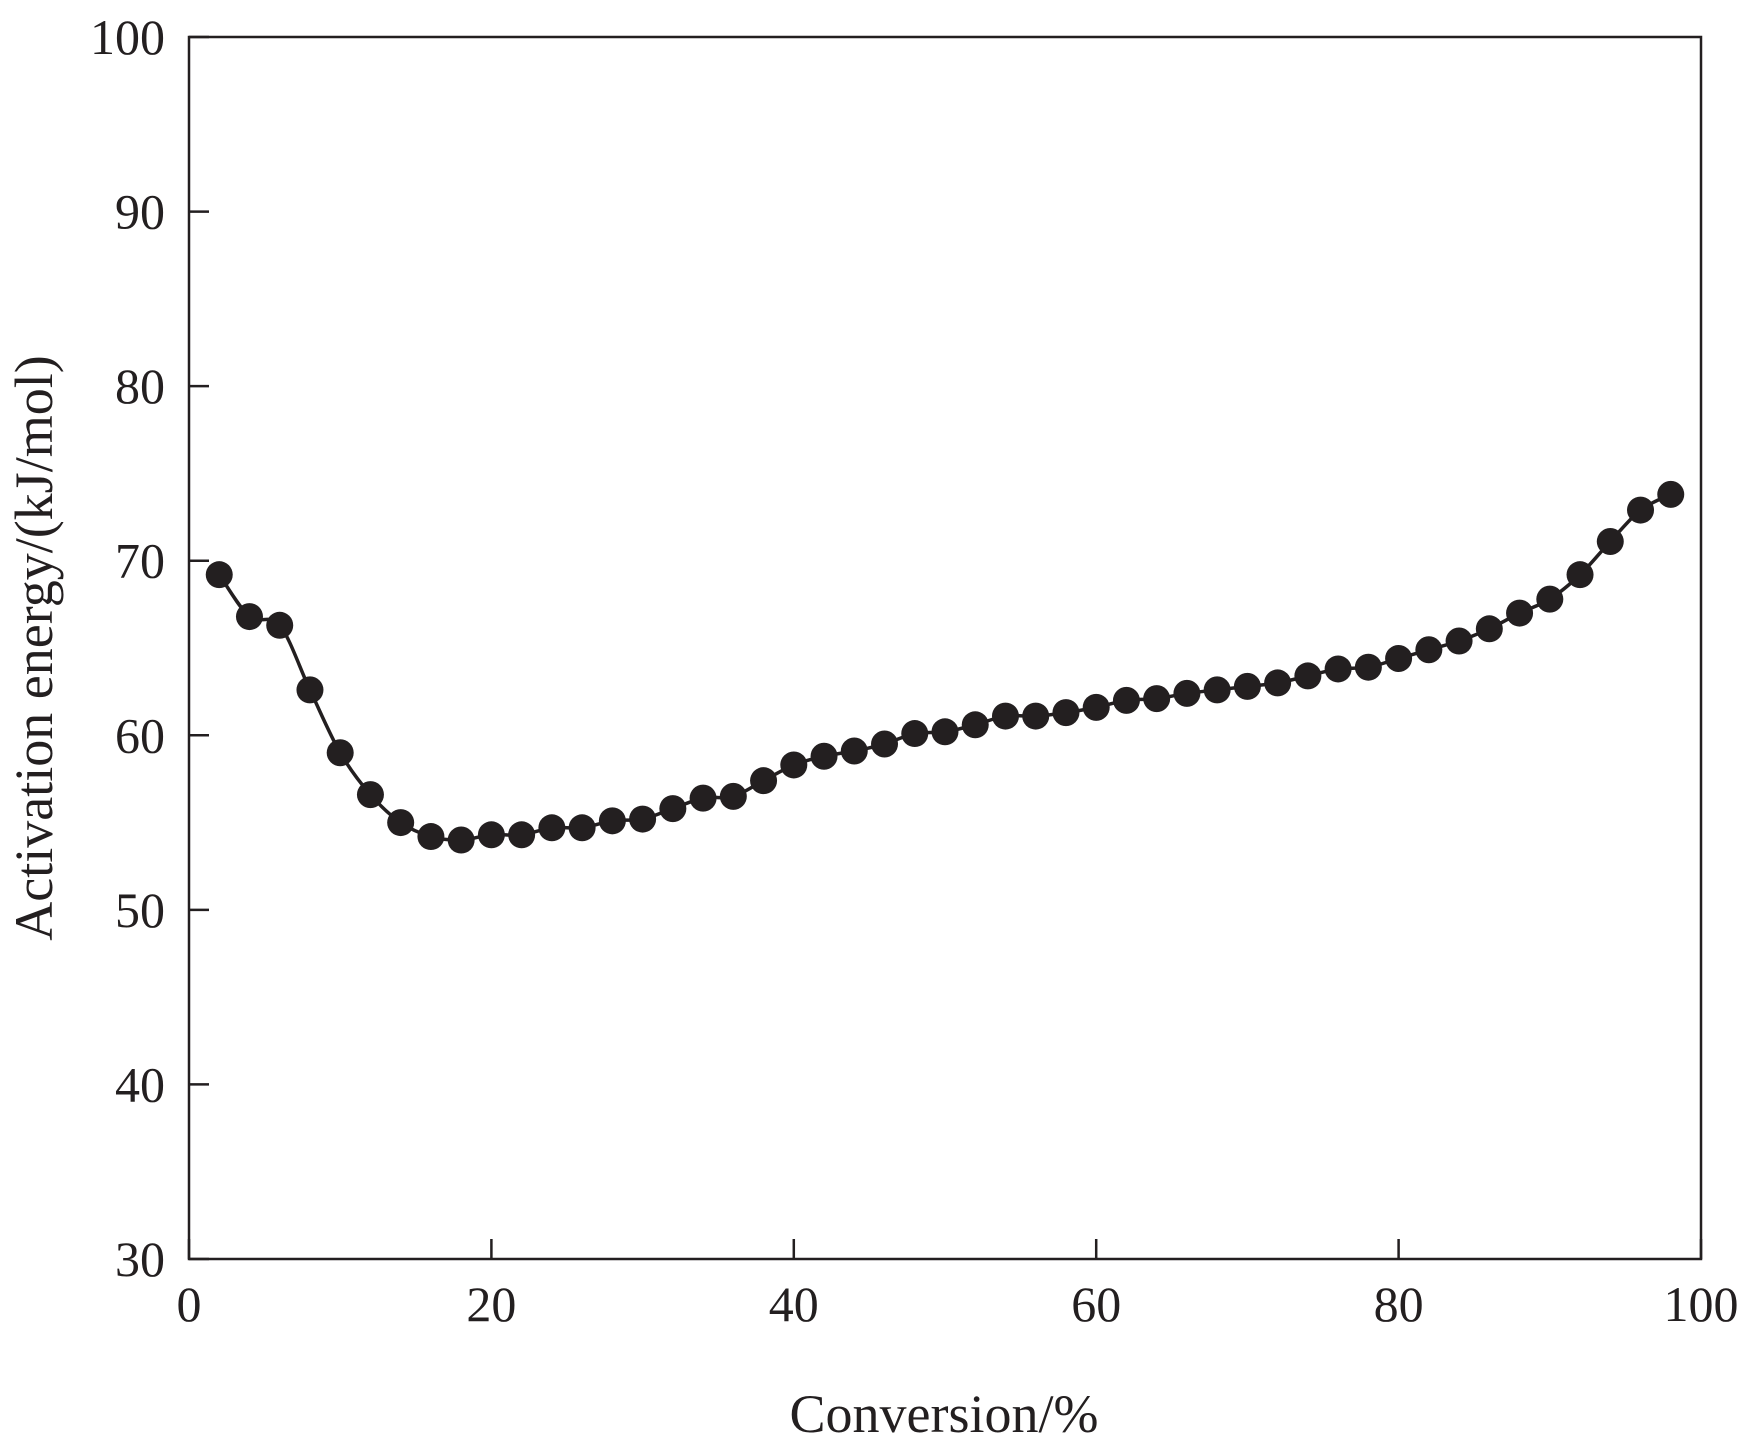  I want to click on x-tick-label: 60, so click(1096, 1304).